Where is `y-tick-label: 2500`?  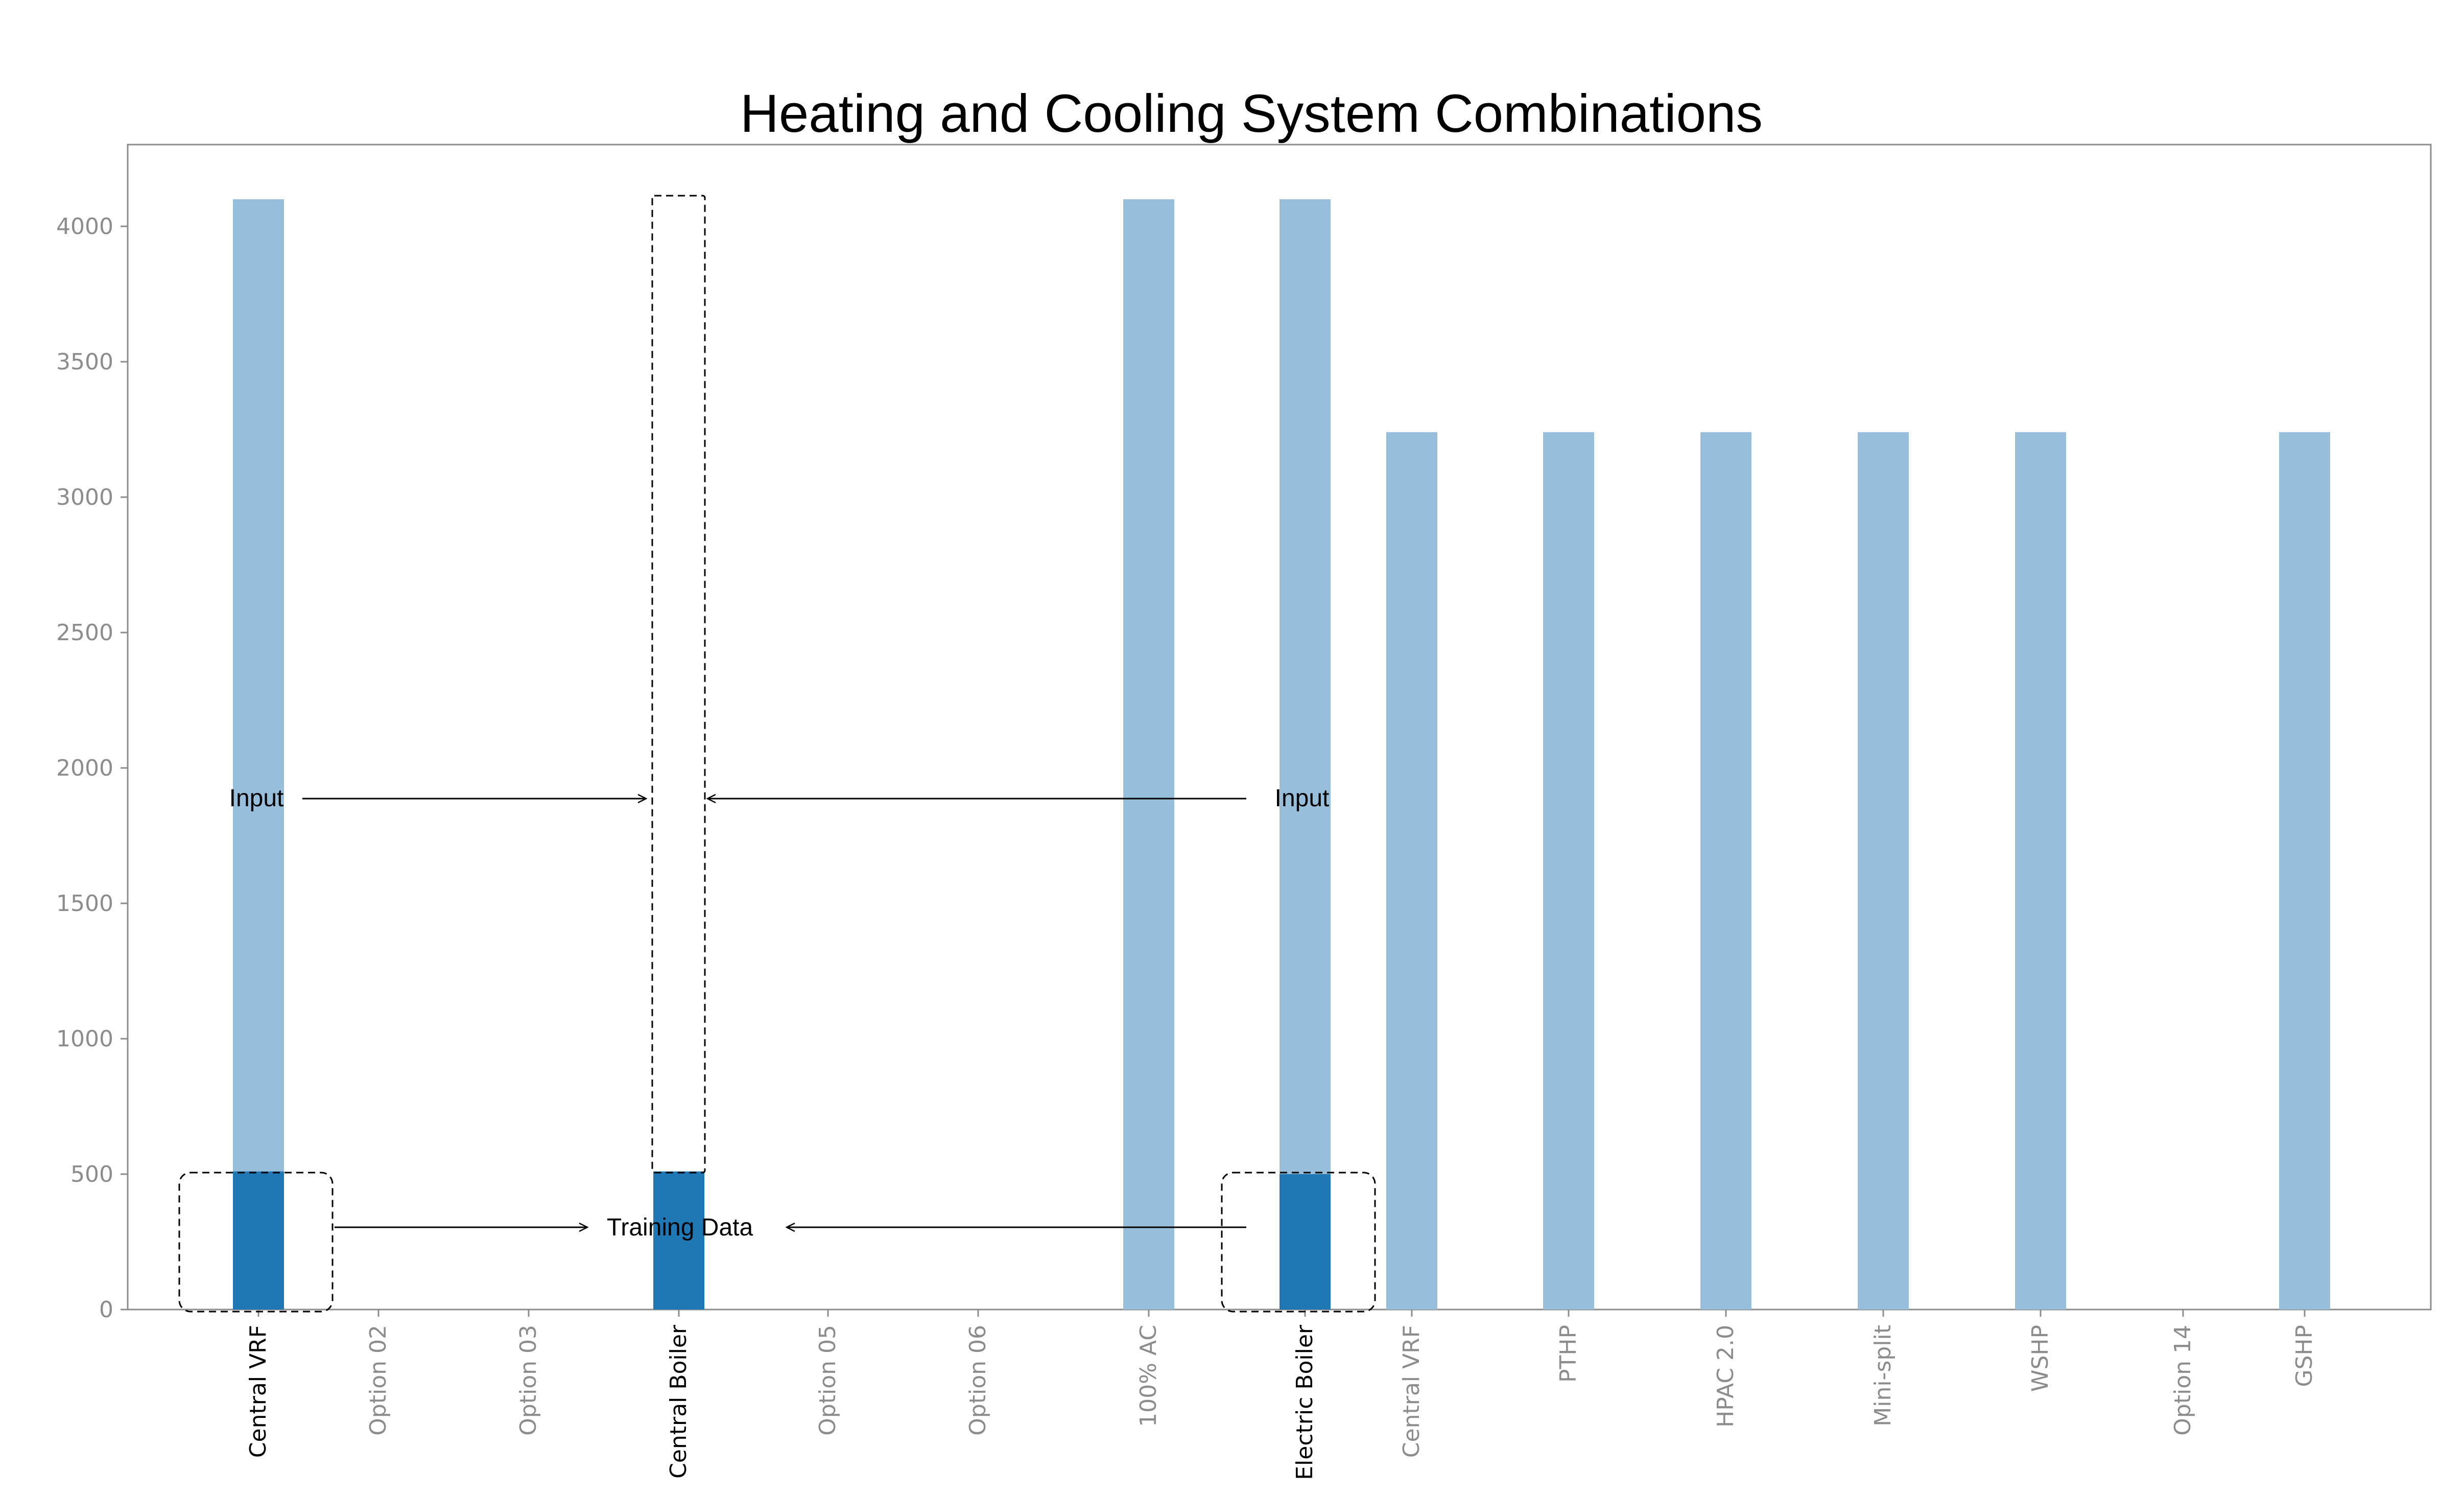 y-tick-label: 2500 is located at coordinates (84, 633).